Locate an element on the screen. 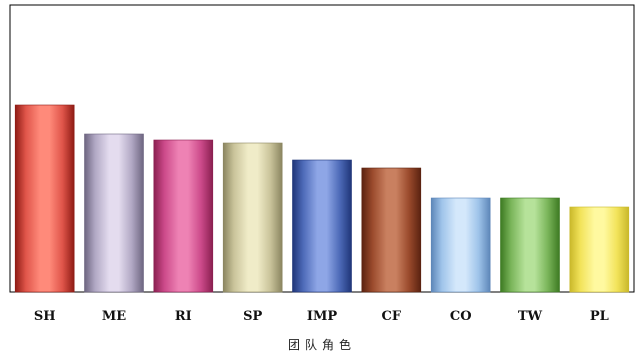  bar-sp is located at coordinates (252, 217).